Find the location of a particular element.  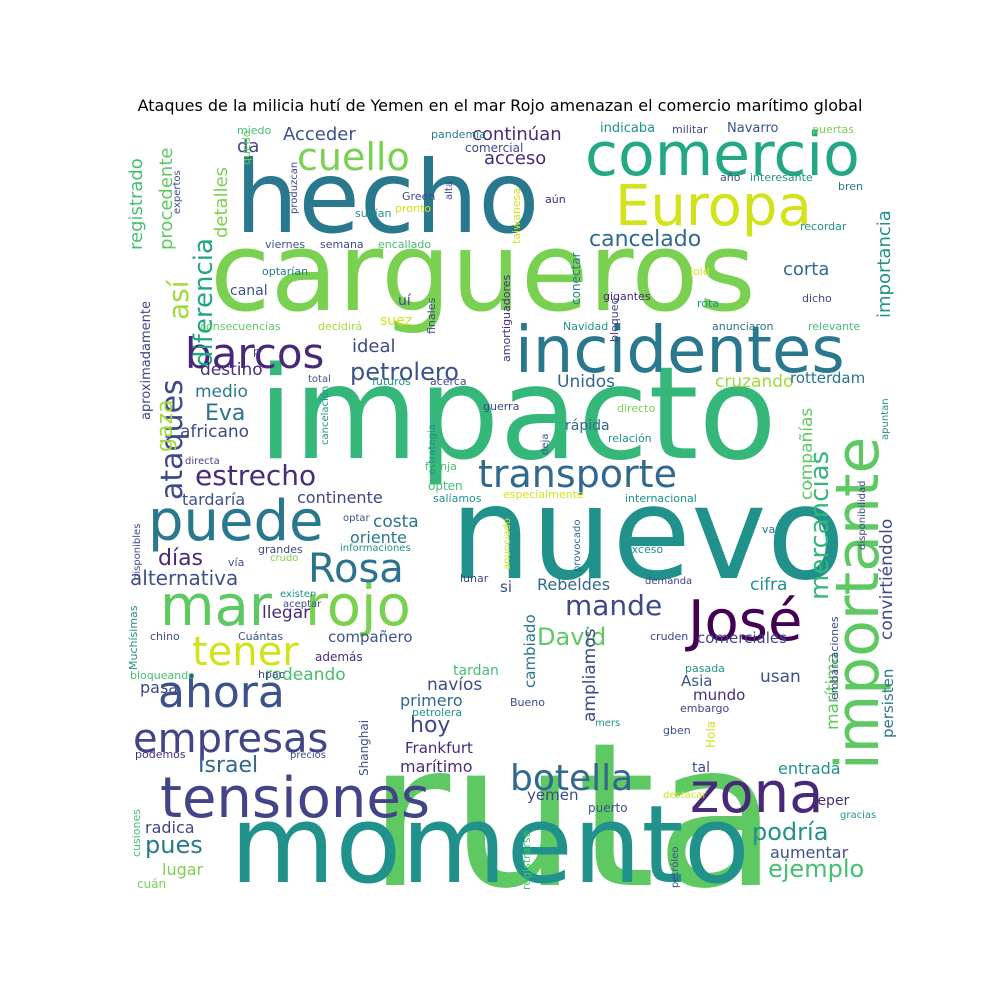

word-muchisimas: Muchísimas is located at coordinates (133, 637).